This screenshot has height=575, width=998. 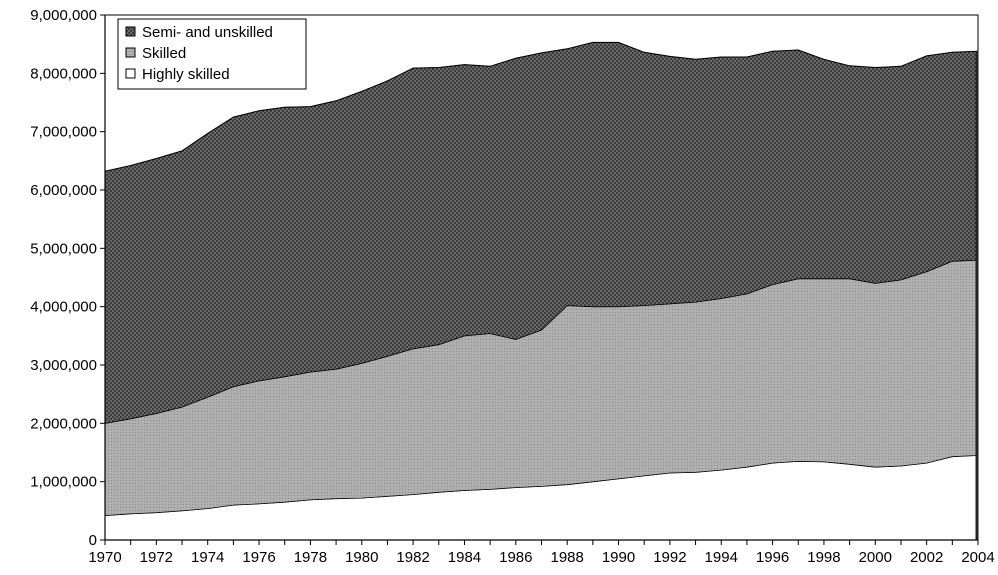 What do you see at coordinates (464, 557) in the screenshot?
I see `x-tick-label: 1984` at bounding box center [464, 557].